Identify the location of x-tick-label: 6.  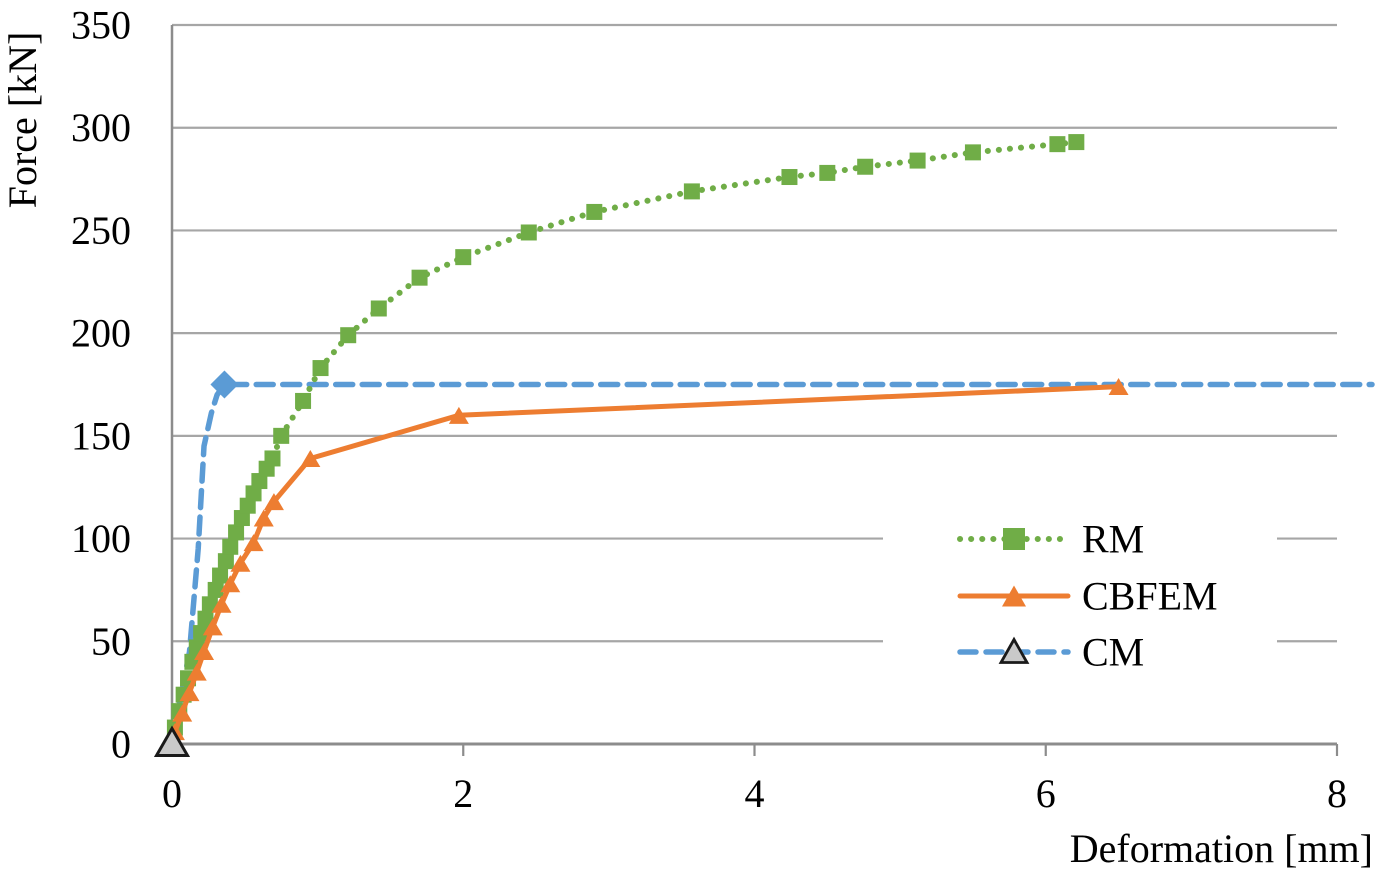
(1046, 793).